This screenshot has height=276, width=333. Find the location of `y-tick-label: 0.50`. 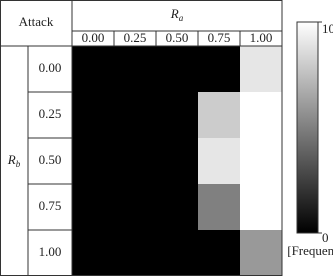

y-tick-label: 0.50 is located at coordinates (50, 159).